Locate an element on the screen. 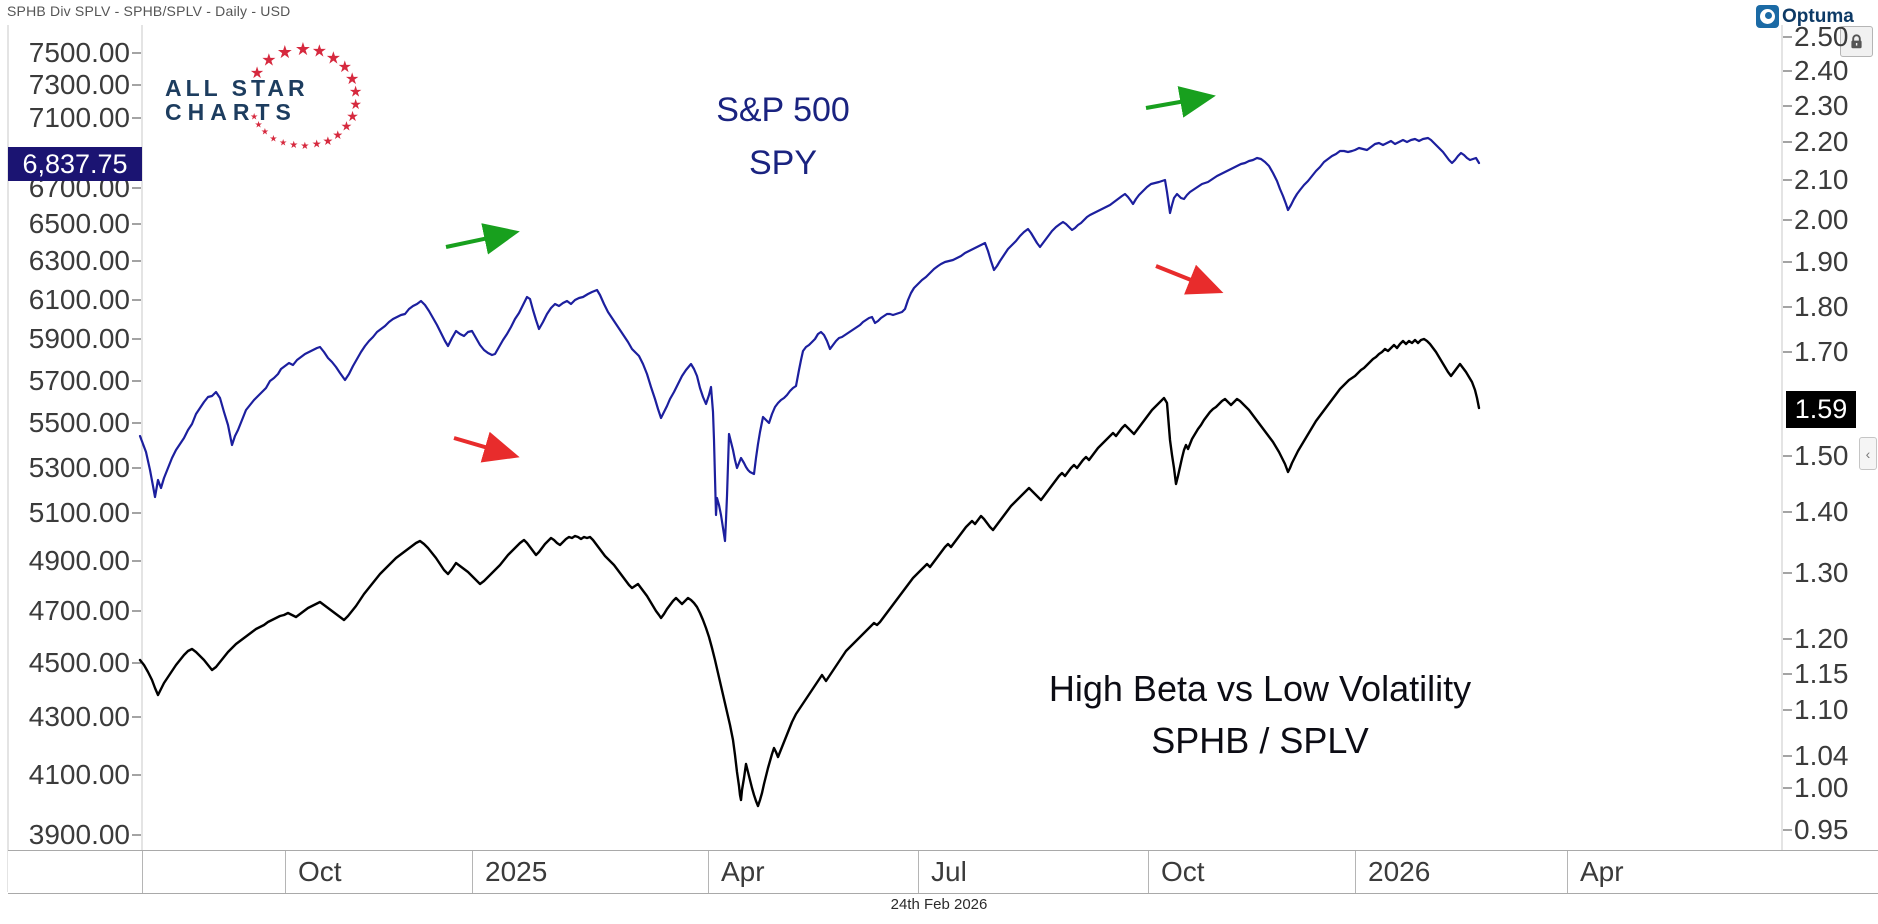  left-axis-tick: 6300.00 is located at coordinates (79, 260).